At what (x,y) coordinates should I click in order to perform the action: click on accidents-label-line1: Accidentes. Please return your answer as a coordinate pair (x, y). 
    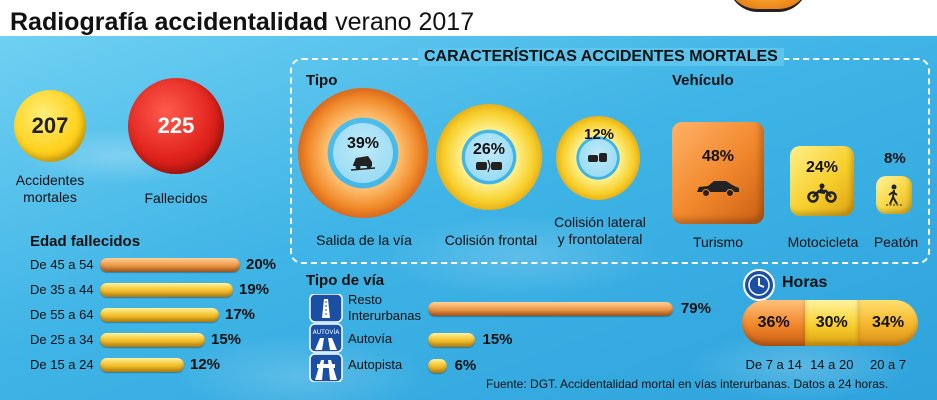
    Looking at the image, I should click on (50, 180).